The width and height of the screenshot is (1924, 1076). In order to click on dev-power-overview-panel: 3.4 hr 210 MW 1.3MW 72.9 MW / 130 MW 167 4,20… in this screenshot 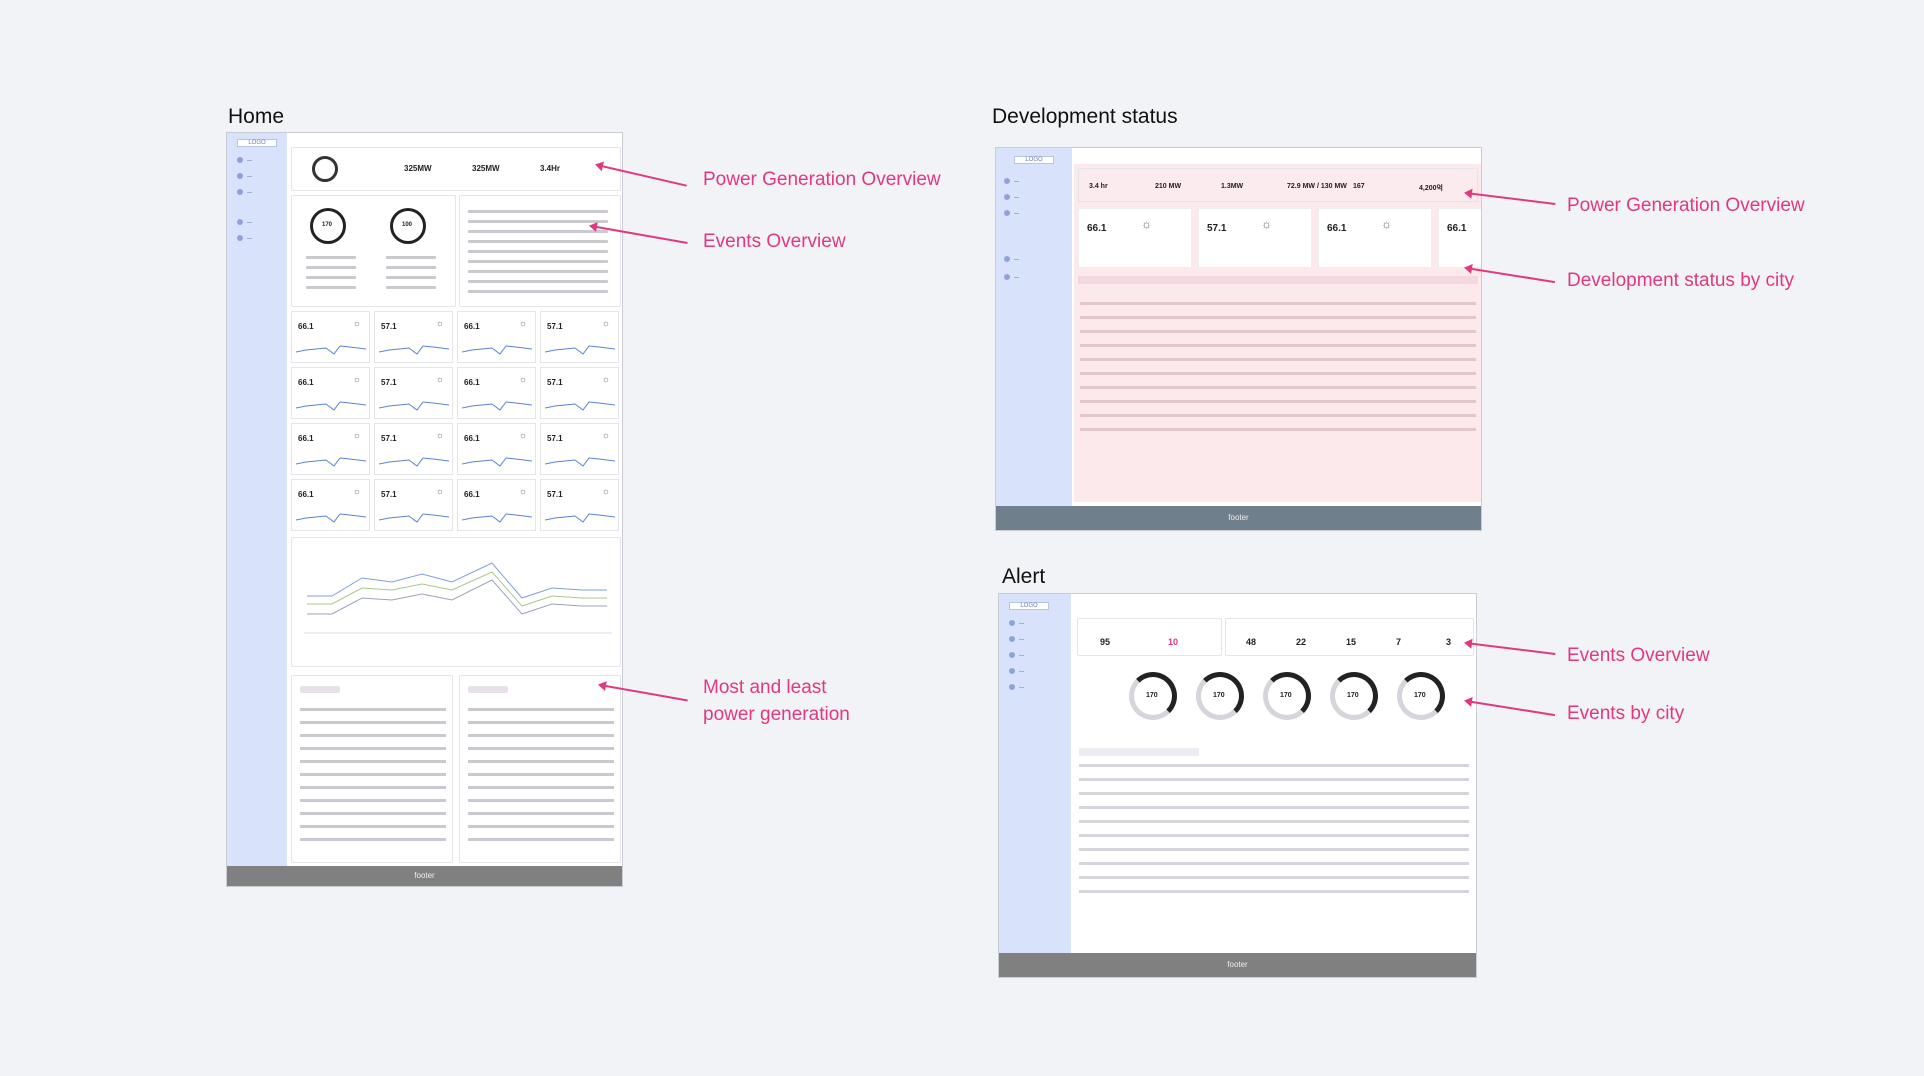, I will do `click(1278, 185)`.